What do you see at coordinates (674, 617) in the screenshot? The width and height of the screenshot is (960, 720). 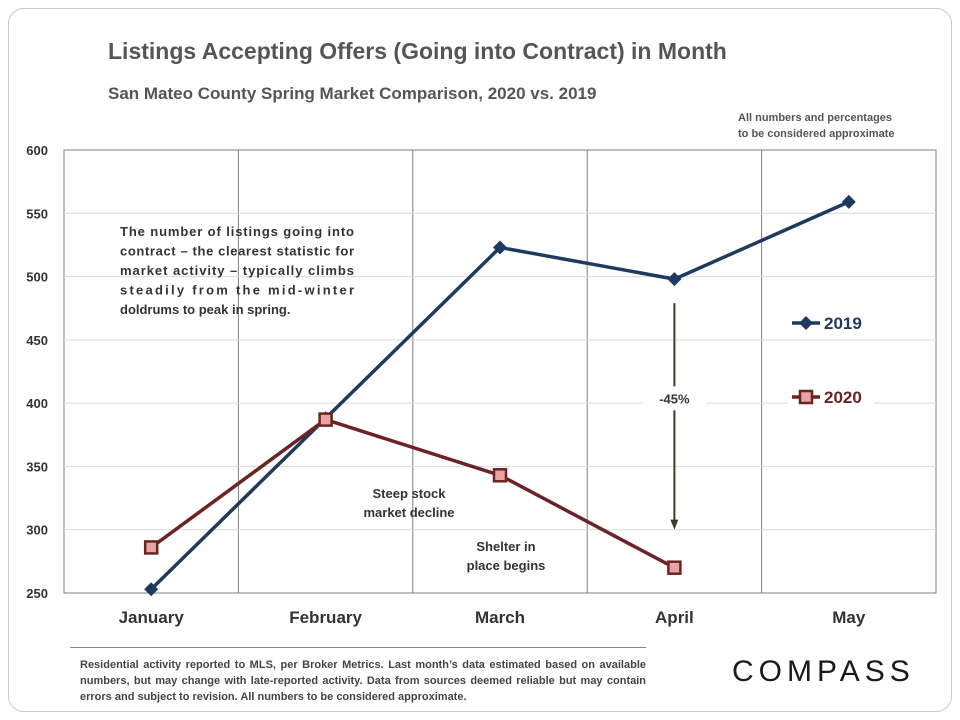 I see `x-tick-label: April` at bounding box center [674, 617].